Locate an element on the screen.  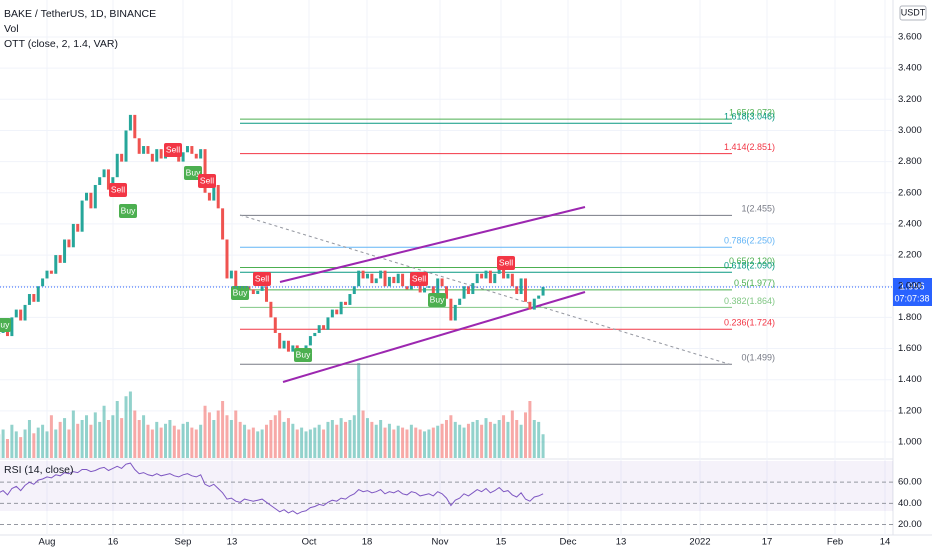
price-tick-label: 1.200 is located at coordinates (910, 410).